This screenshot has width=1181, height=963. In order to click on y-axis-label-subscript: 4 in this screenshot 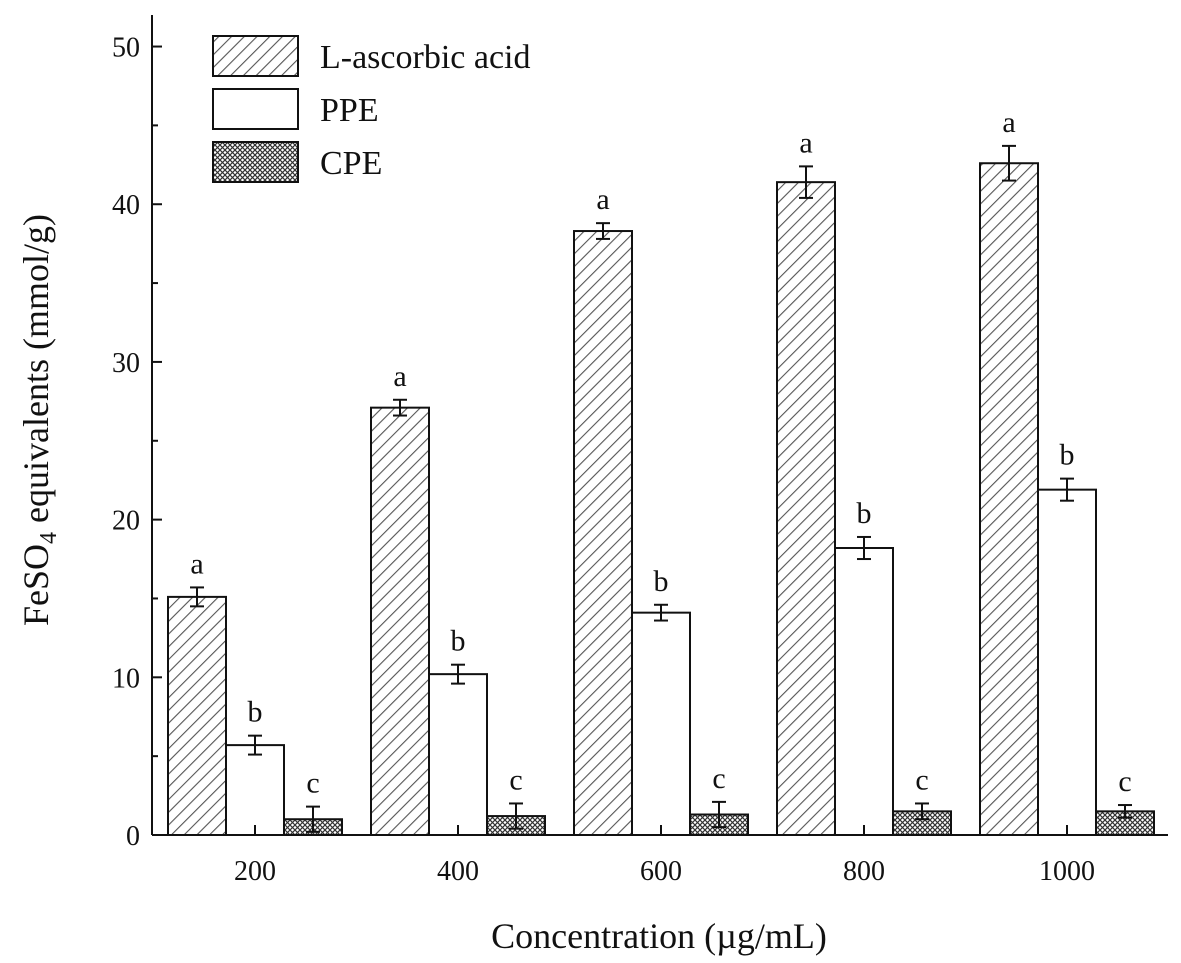, I will do `click(49, 538)`.